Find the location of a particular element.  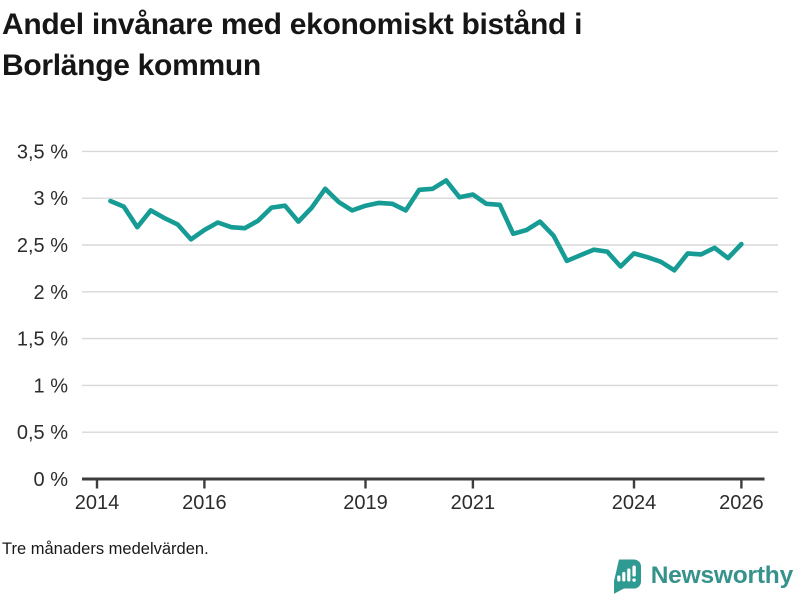

x-axis-tick-label: 2021 is located at coordinates (473, 503).